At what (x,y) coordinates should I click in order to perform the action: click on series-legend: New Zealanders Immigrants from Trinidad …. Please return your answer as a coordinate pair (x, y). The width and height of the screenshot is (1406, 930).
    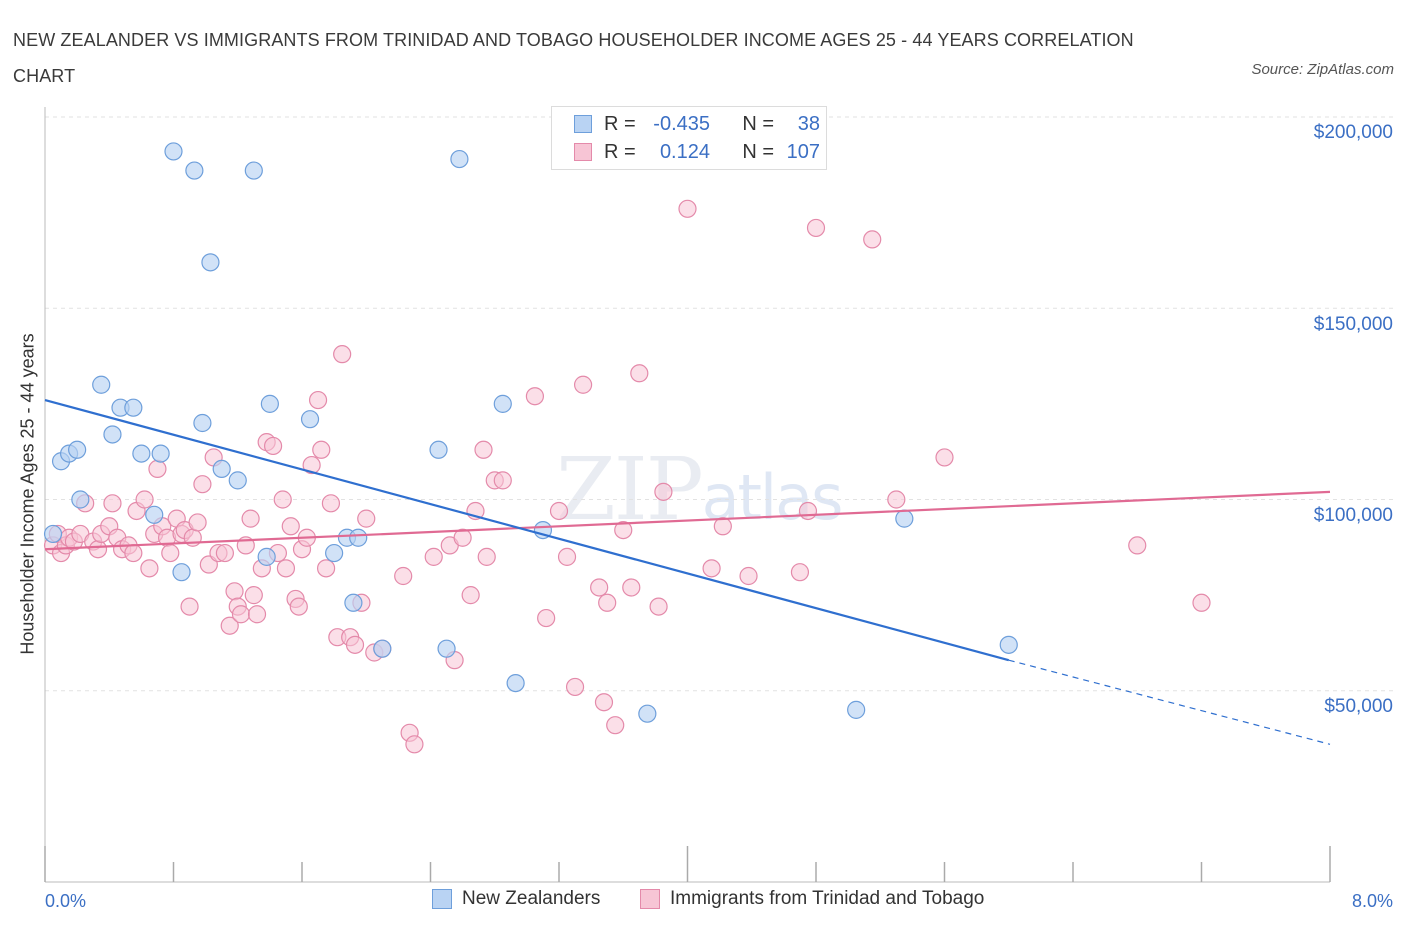
    Looking at the image, I should click on (703, 902).